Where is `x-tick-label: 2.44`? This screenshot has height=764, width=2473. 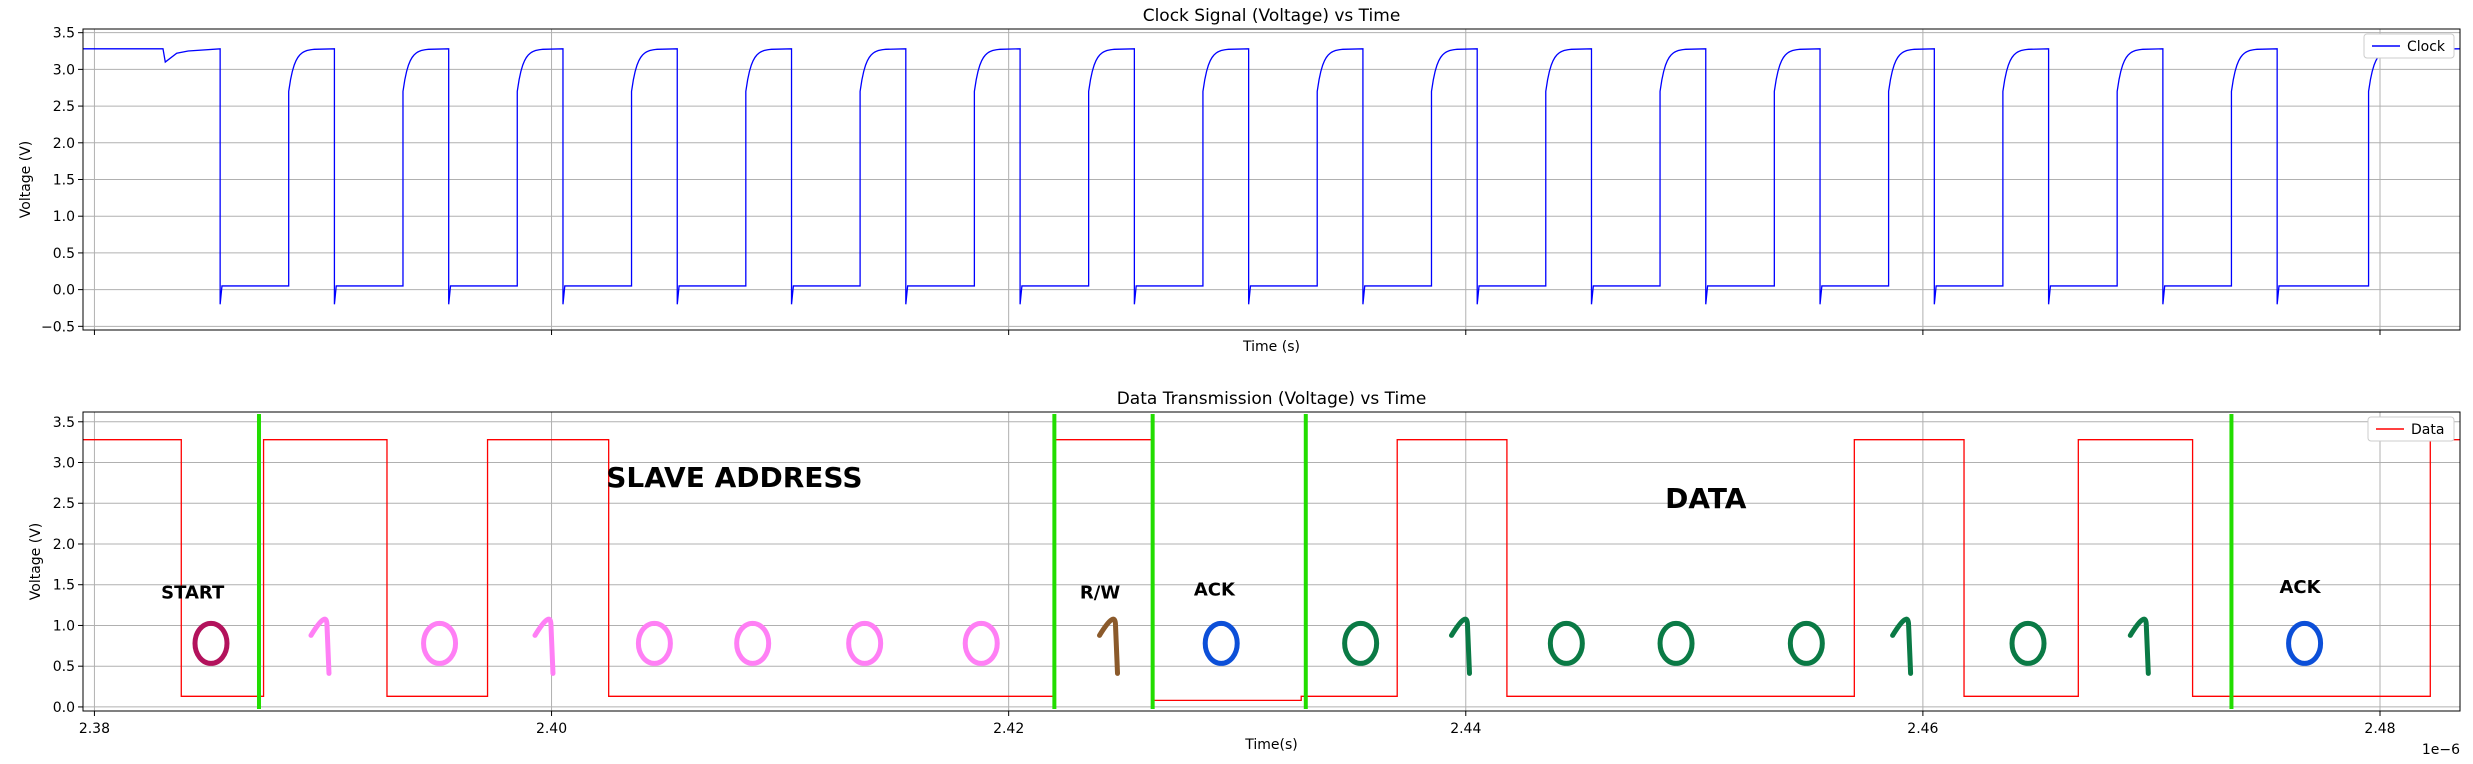 x-tick-label: 2.44 is located at coordinates (1465, 729).